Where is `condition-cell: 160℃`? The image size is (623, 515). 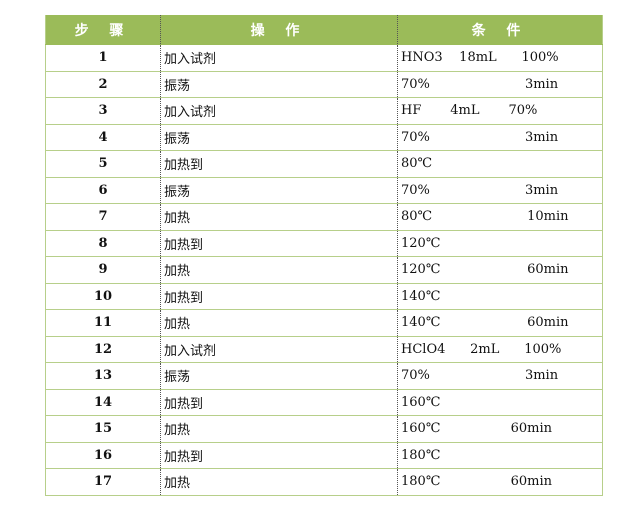 condition-cell: 160℃ is located at coordinates (500, 402).